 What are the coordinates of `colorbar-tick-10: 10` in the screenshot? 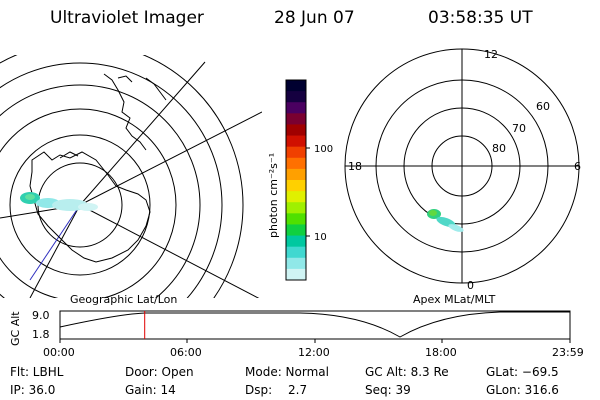 It's located at (320, 237).